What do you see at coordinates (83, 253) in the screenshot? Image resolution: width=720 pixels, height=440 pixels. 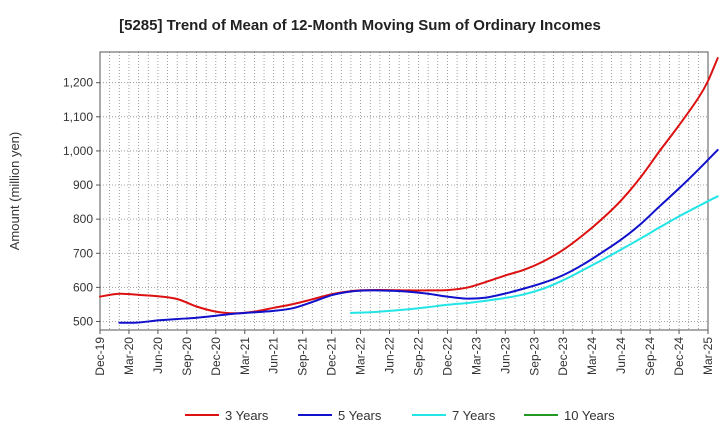 I see `y-tick-label: 700` at bounding box center [83, 253].